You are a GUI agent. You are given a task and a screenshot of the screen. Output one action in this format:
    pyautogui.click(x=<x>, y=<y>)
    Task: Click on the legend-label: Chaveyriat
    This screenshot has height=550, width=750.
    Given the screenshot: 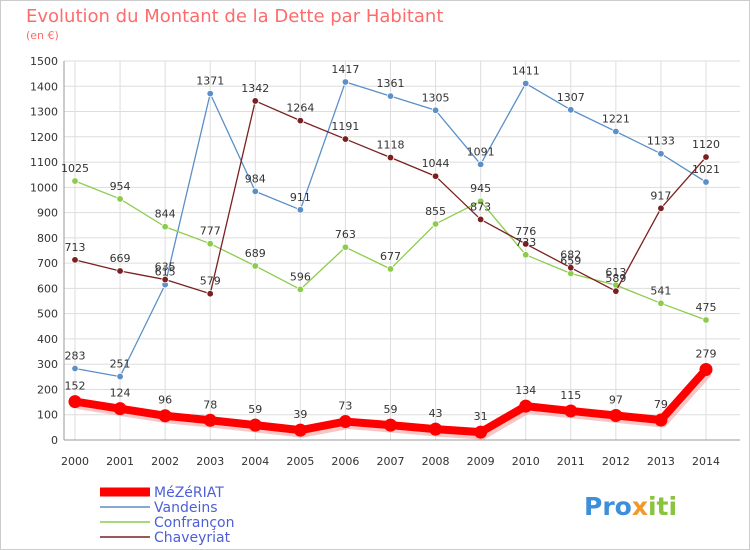 What is the action you would take?
    pyautogui.click(x=192, y=538)
    